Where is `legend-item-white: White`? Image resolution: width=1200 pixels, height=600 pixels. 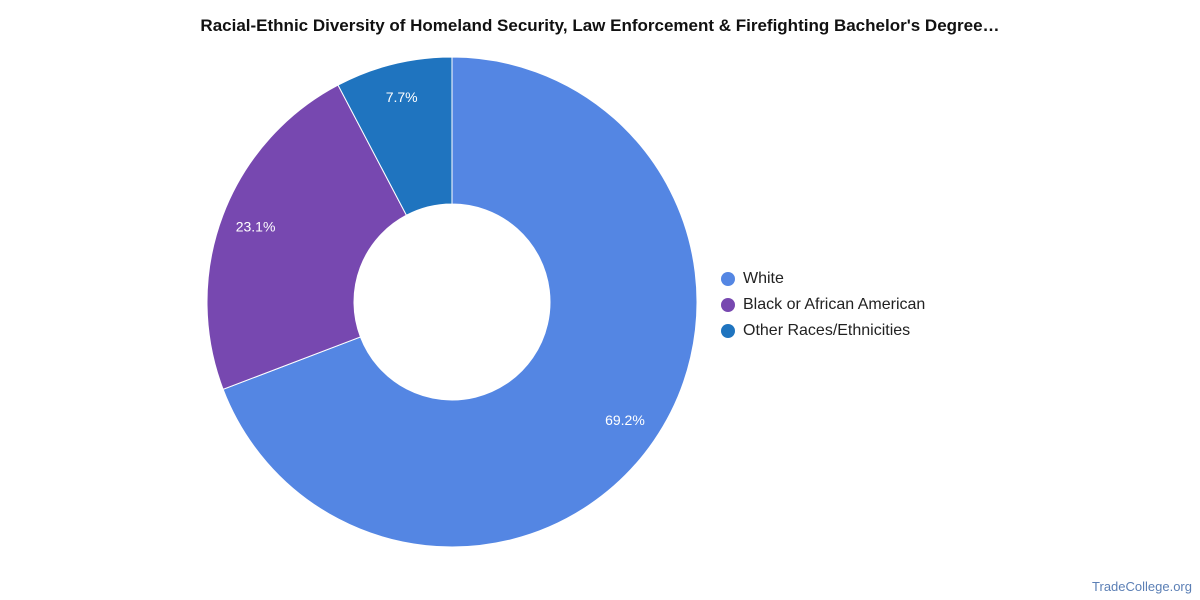 legend-item-white: White is located at coordinates (823, 279).